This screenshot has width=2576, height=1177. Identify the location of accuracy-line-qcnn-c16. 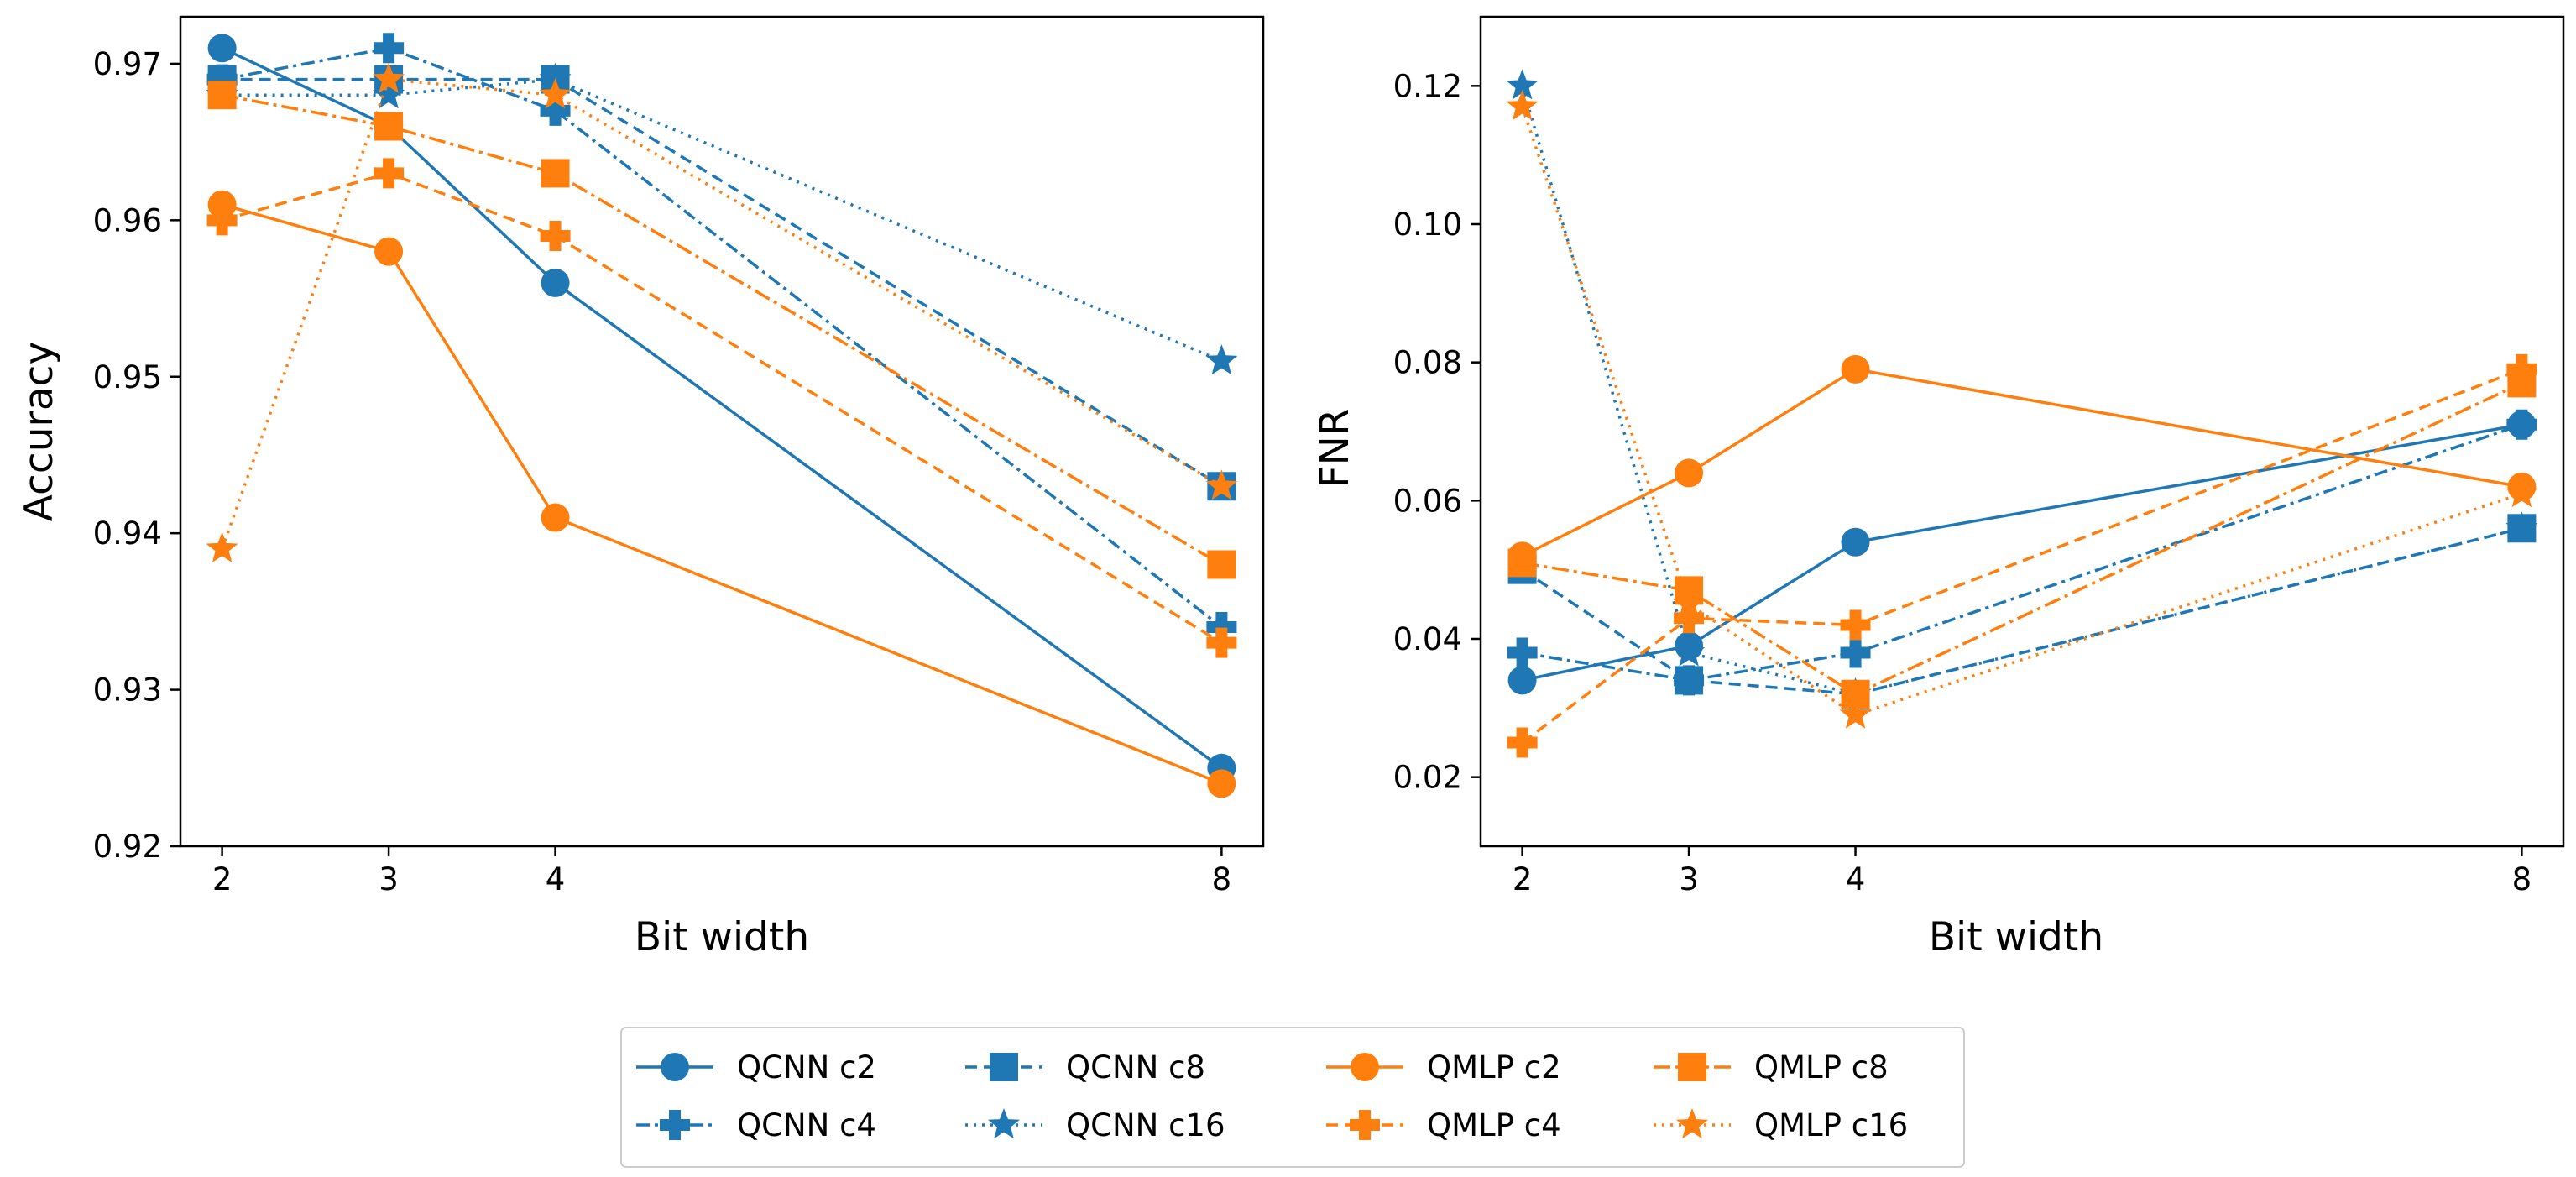
(722, 220).